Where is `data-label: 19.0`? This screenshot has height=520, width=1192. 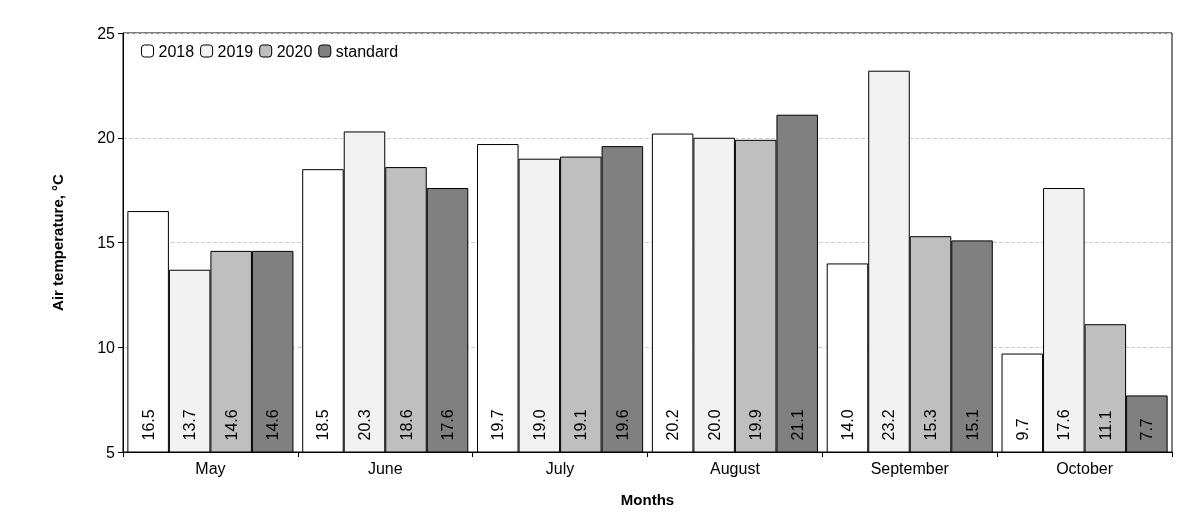 data-label: 19.0 is located at coordinates (539, 425).